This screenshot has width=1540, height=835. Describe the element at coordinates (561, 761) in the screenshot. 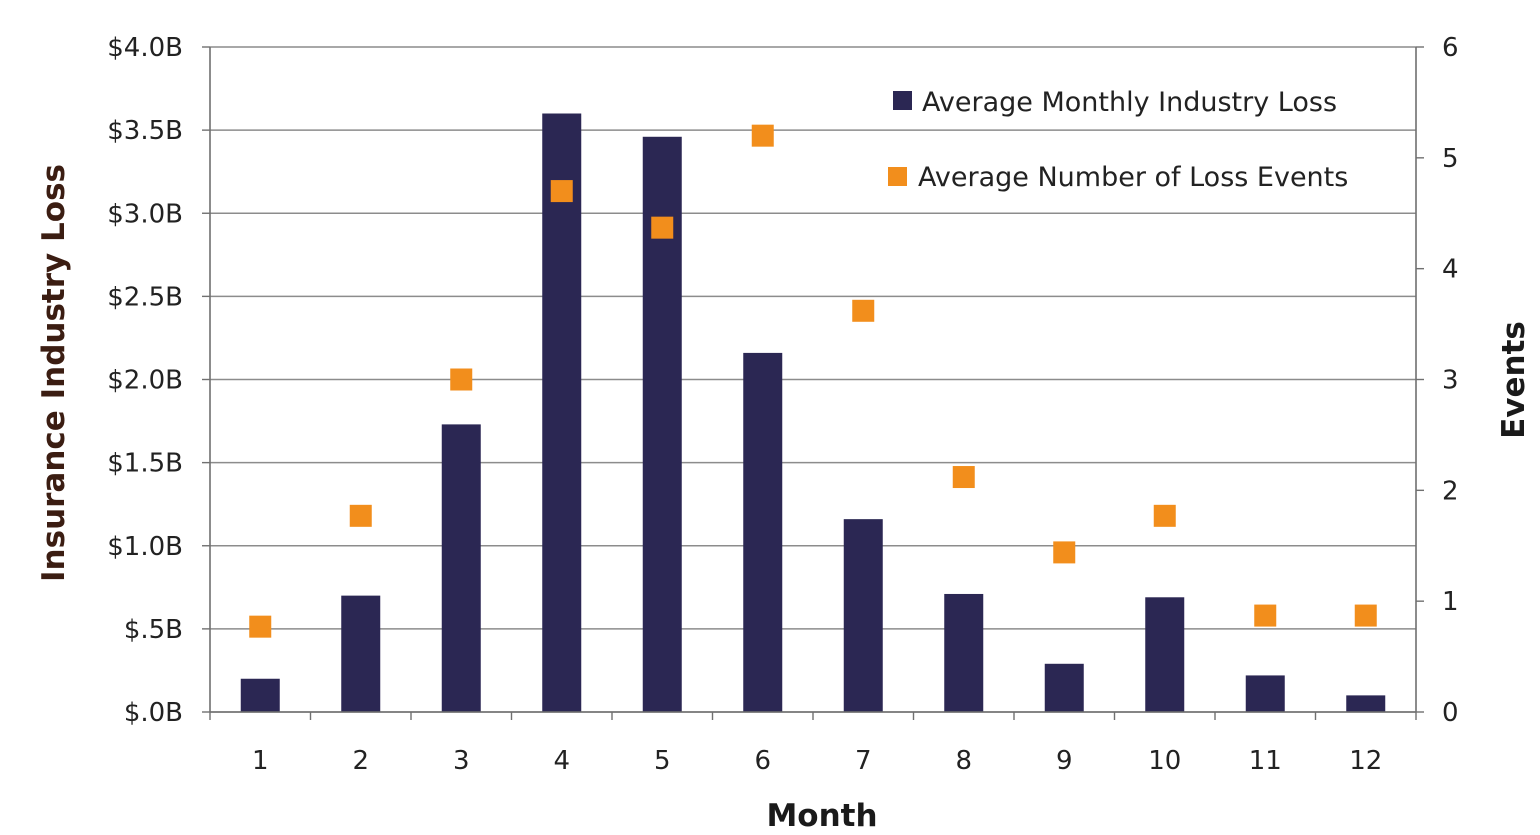

I see `x-tick-label: 4` at that location.